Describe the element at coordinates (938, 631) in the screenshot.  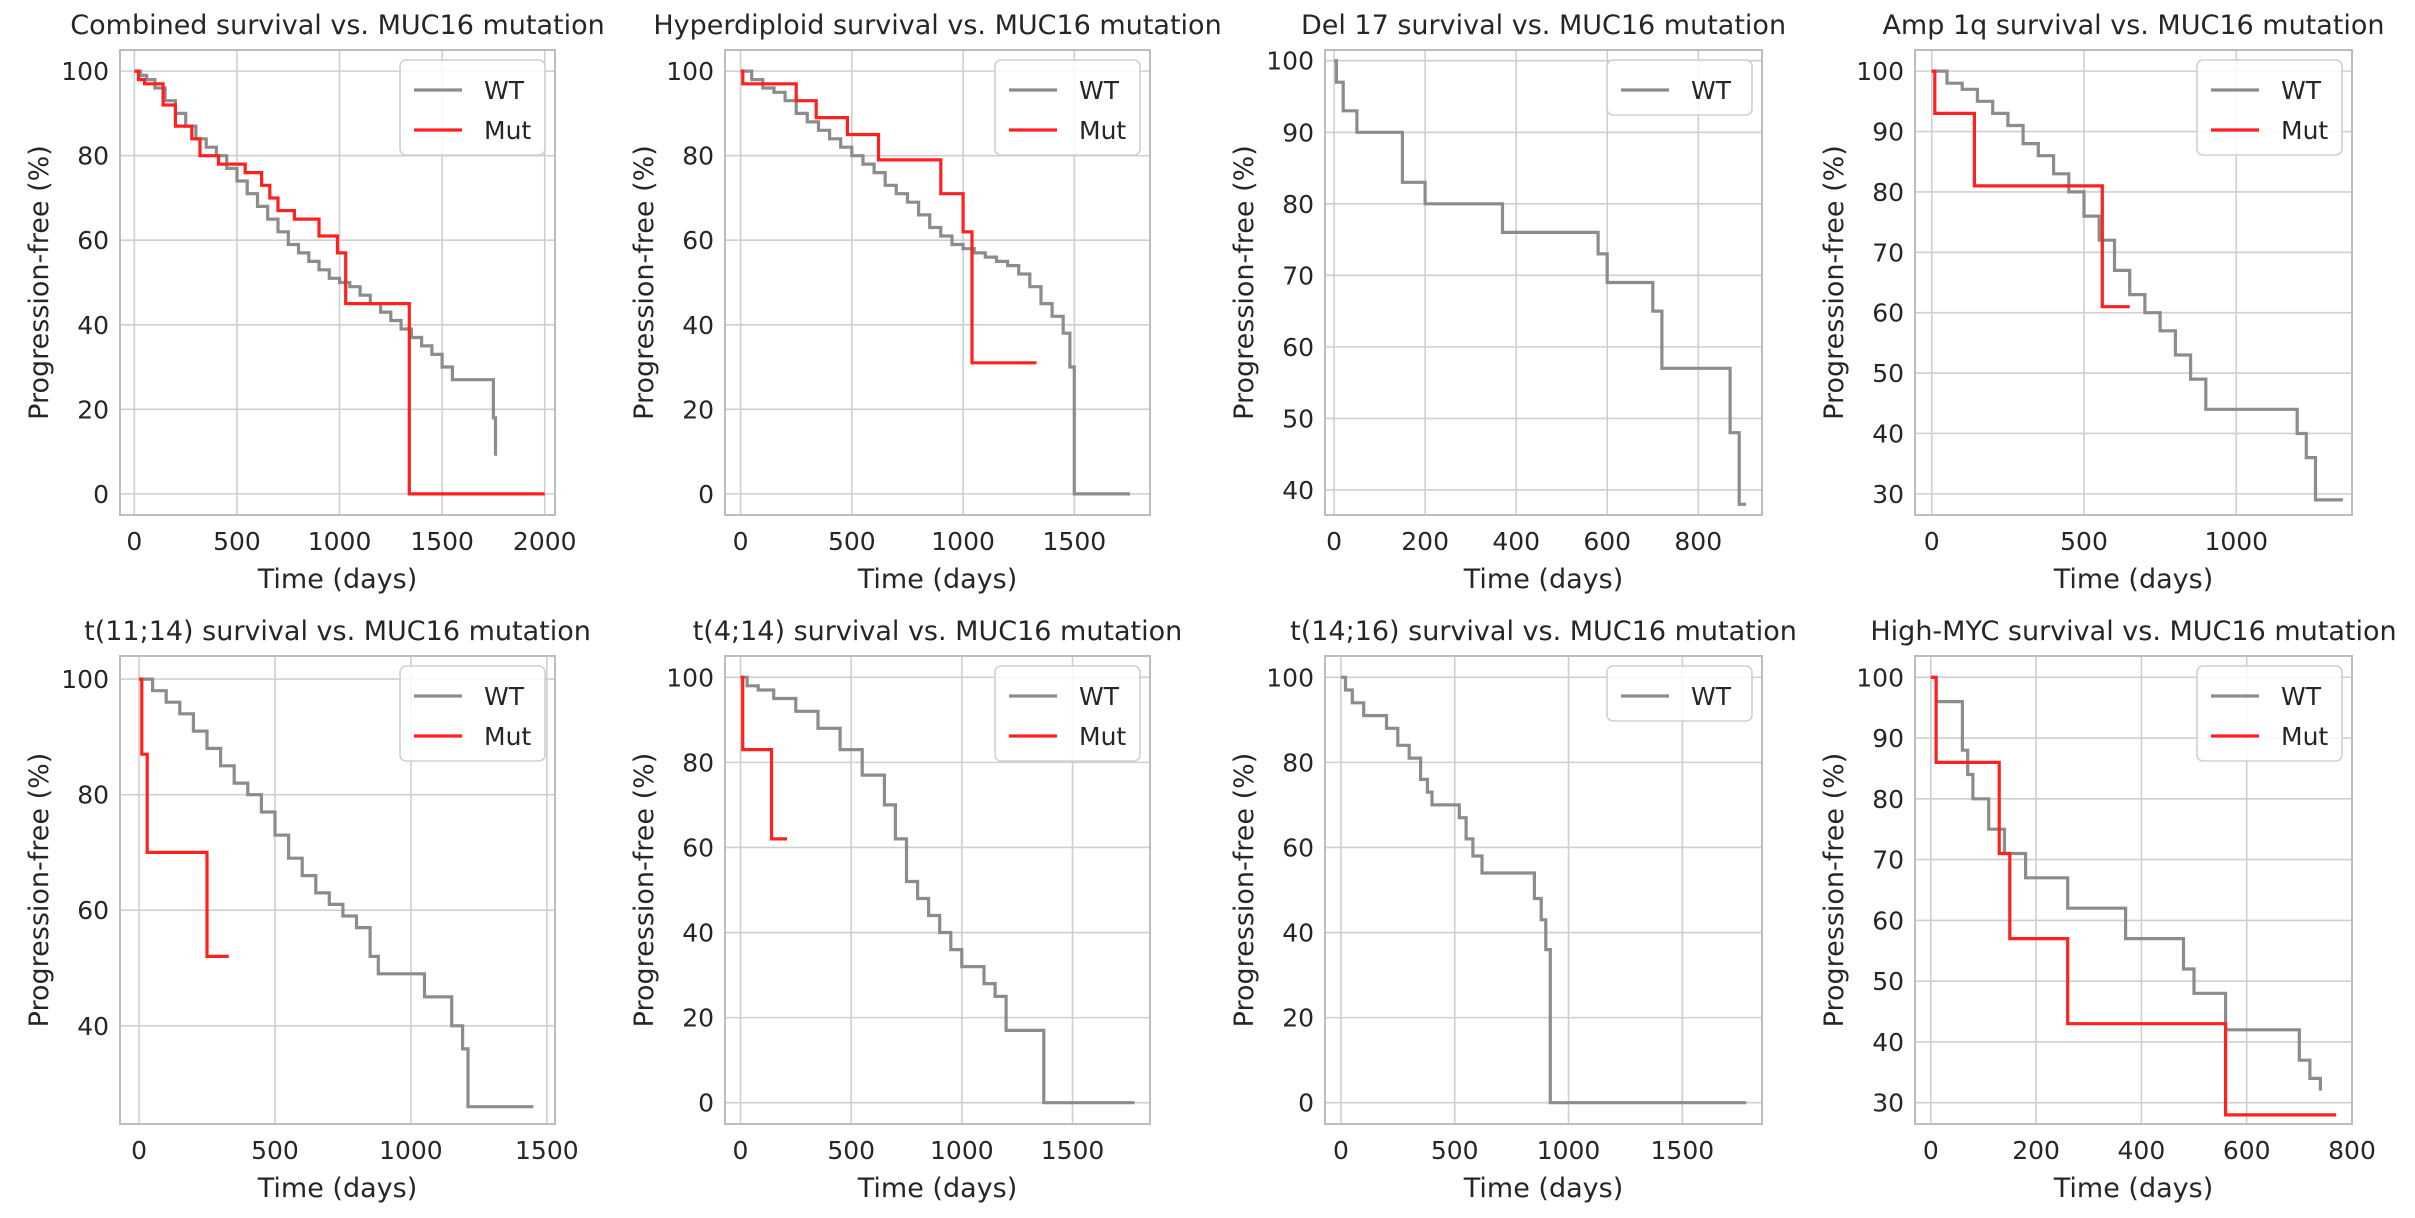
I see `chart-title: t(4;14) survival vs. MUC16 mutation` at that location.